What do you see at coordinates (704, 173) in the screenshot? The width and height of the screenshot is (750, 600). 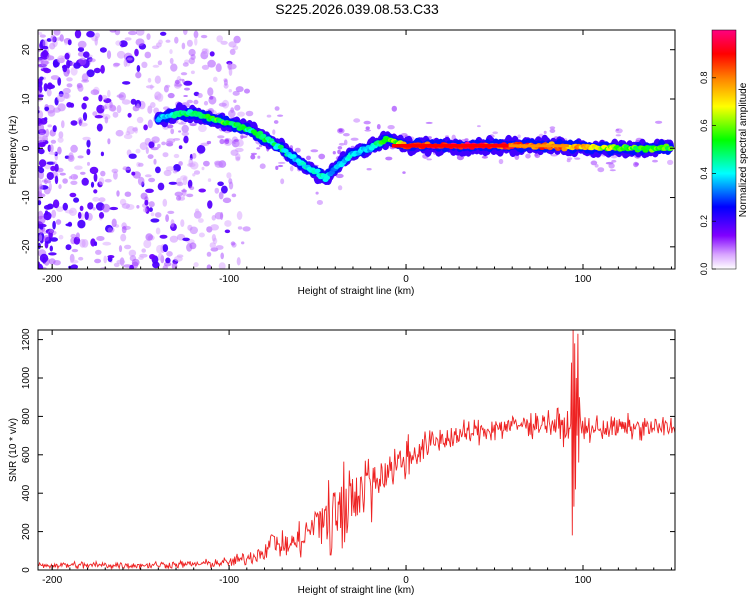 I see `colorbar-tick-label: 0.4` at bounding box center [704, 173].